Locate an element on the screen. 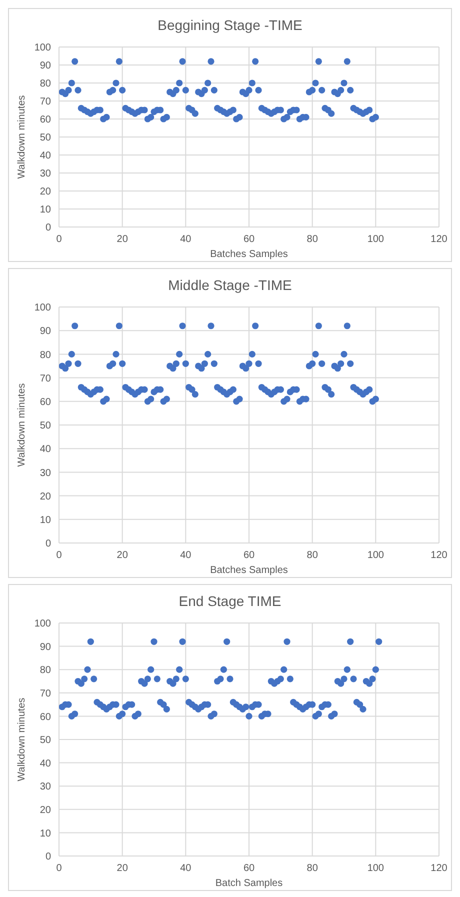 The image size is (460, 897). chart-title: End Stage TIME is located at coordinates (230, 601).